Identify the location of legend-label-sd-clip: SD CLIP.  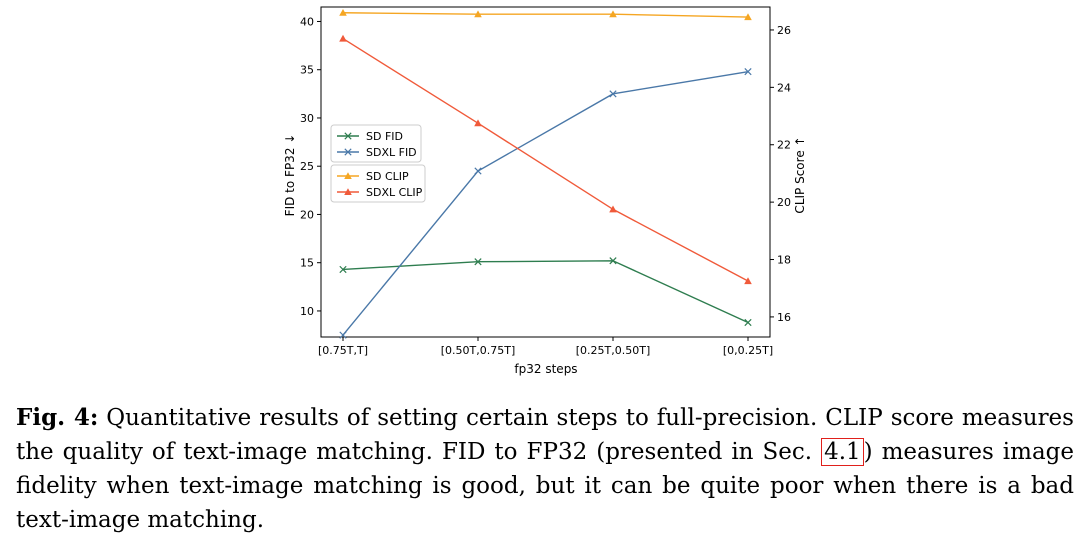
(387, 176).